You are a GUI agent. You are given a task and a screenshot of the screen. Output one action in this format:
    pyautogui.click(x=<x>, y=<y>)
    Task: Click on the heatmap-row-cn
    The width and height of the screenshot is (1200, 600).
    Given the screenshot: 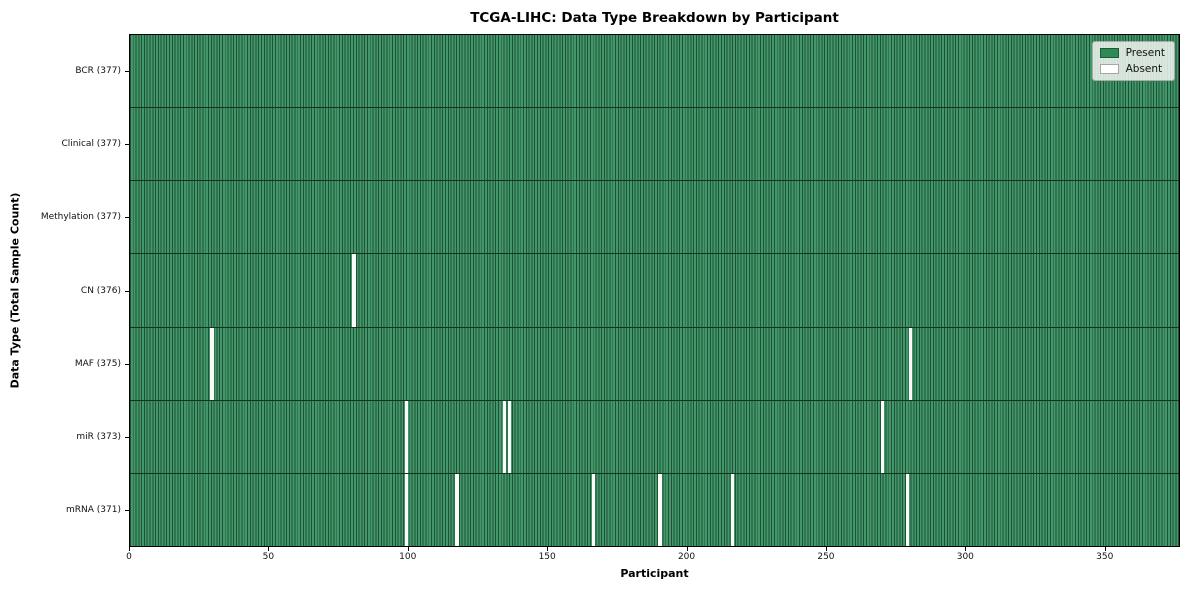 What is the action you would take?
    pyautogui.click(x=654, y=291)
    